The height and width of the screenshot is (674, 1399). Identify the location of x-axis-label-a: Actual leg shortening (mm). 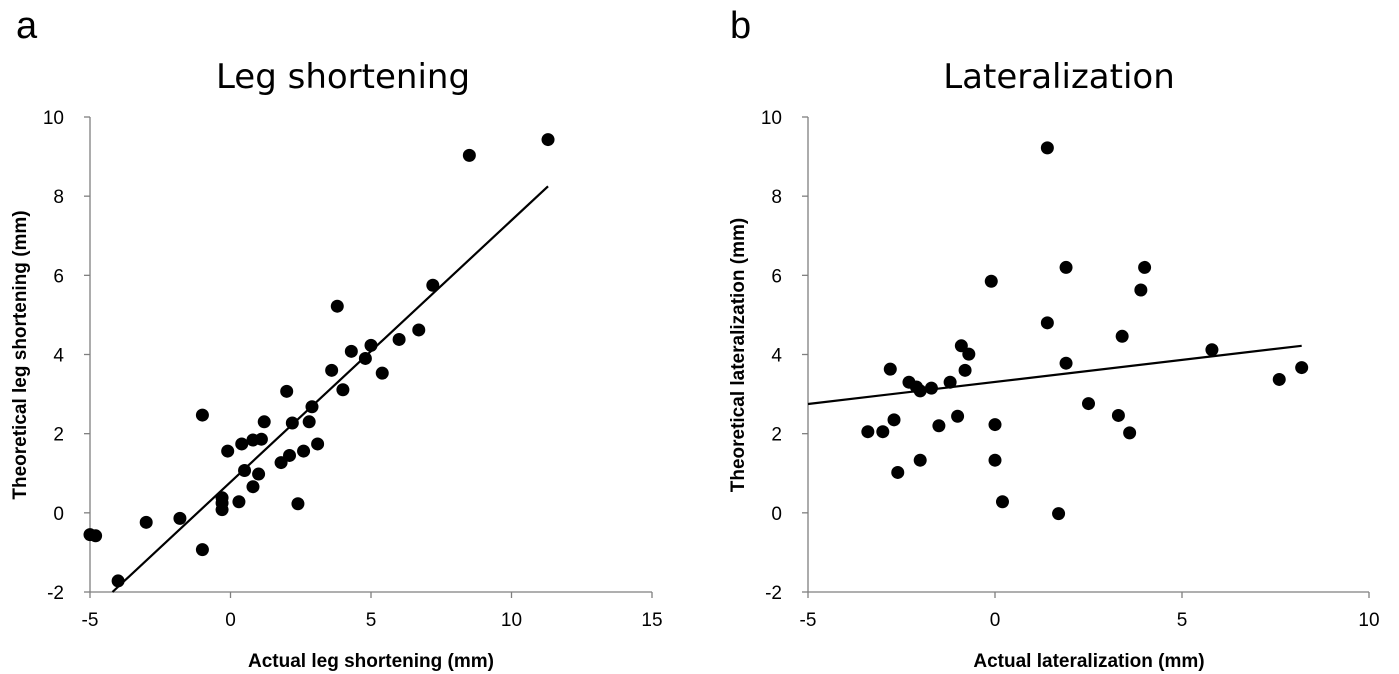
(371, 661).